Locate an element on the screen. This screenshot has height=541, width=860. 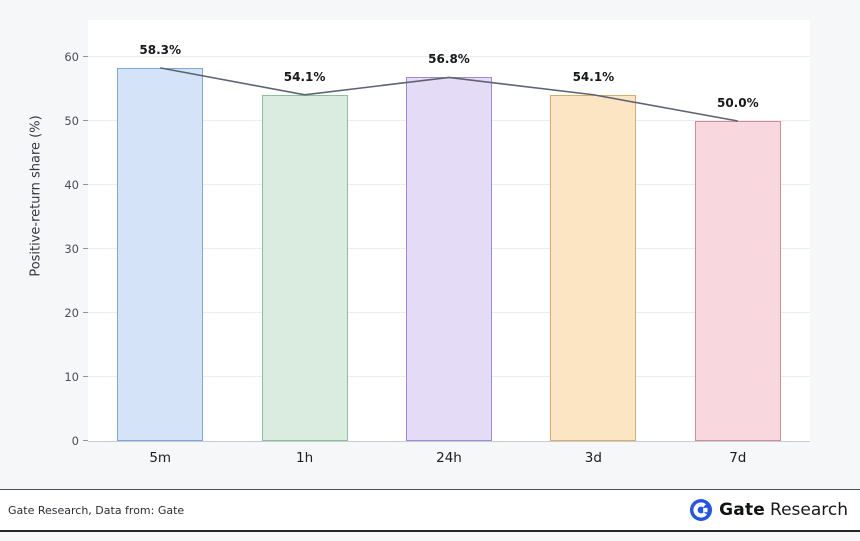
y-tick-label-0: 0 is located at coordinates (75, 441).